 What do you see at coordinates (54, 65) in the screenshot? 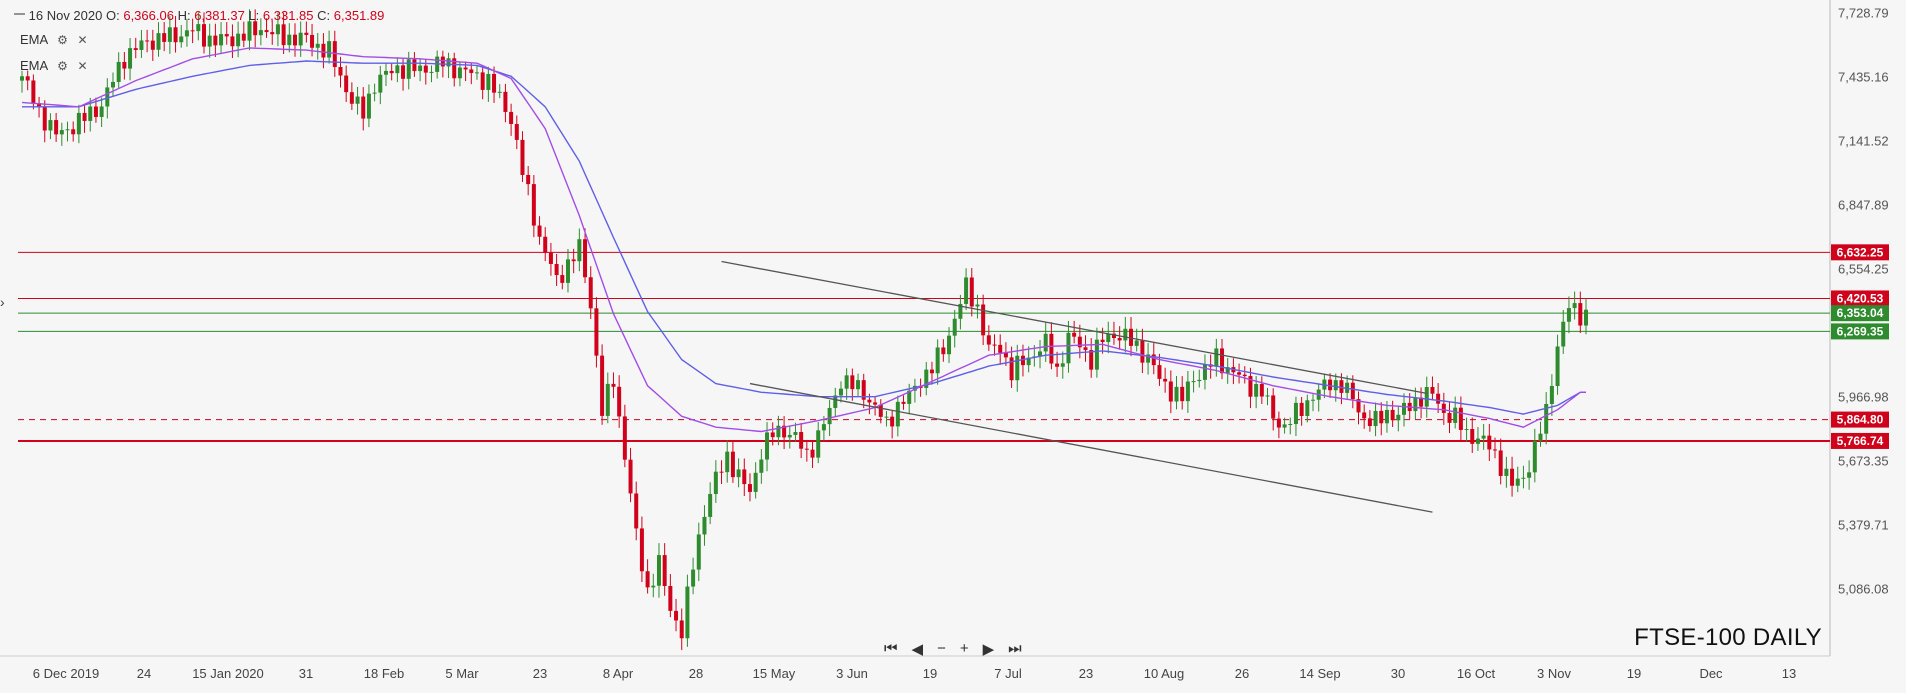
I see `indicator-ema-slow: EMA ⚙ ✕` at bounding box center [54, 65].